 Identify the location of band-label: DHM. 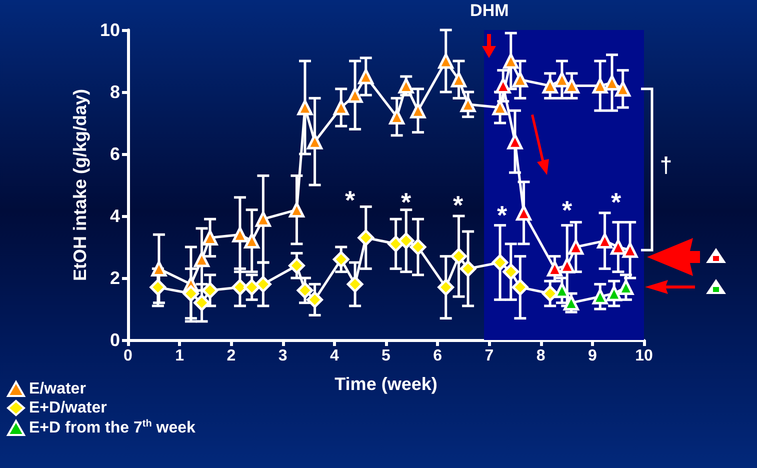
(489, 10).